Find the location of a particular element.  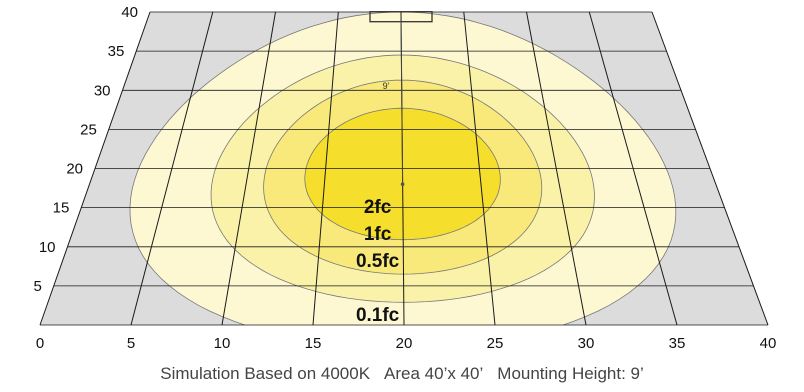

x-tick-label: 35 is located at coordinates (677, 343).